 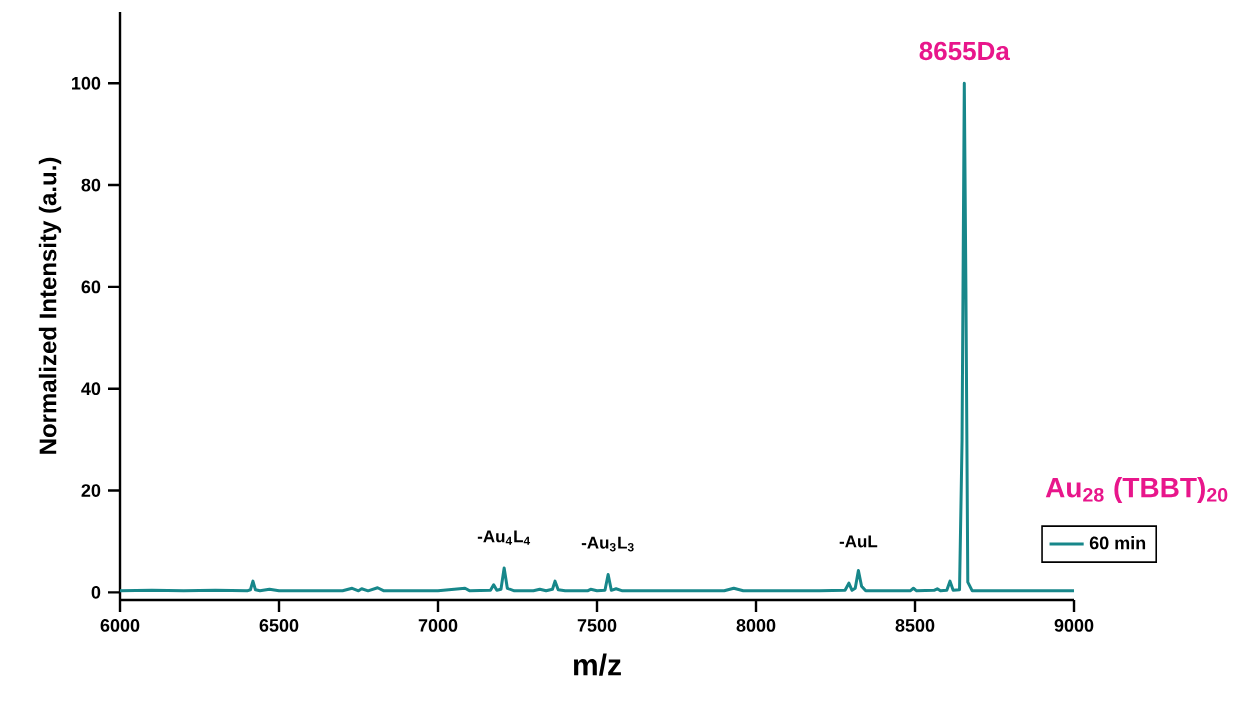 What do you see at coordinates (91, 490) in the screenshot?
I see `y-tick-label: 20` at bounding box center [91, 490].